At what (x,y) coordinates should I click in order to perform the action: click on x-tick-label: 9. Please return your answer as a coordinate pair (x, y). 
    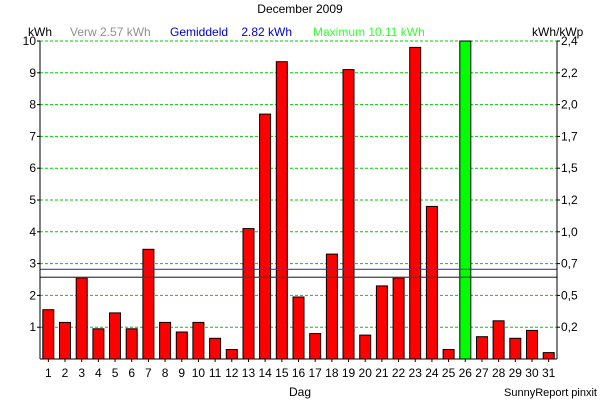
    Looking at the image, I should click on (181, 373).